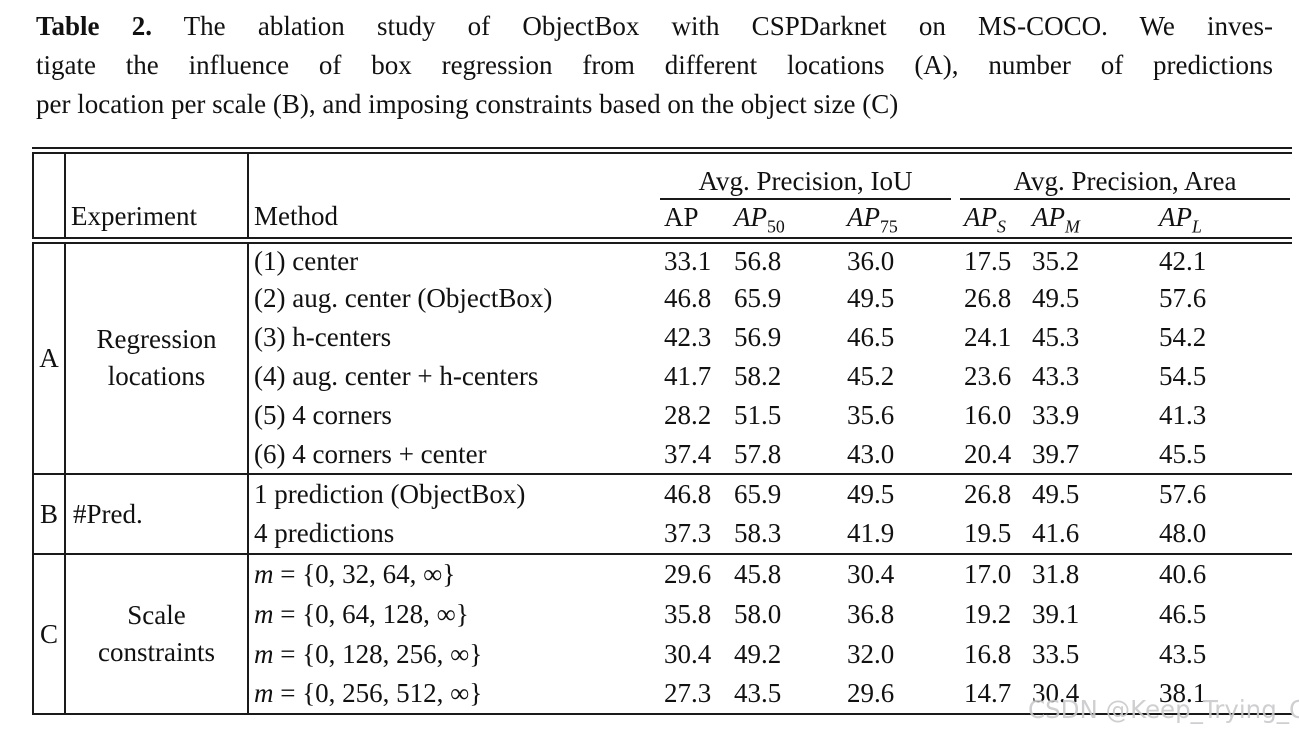 The width and height of the screenshot is (1299, 738). I want to click on method-cell: 4 predictions, so click(324, 533).